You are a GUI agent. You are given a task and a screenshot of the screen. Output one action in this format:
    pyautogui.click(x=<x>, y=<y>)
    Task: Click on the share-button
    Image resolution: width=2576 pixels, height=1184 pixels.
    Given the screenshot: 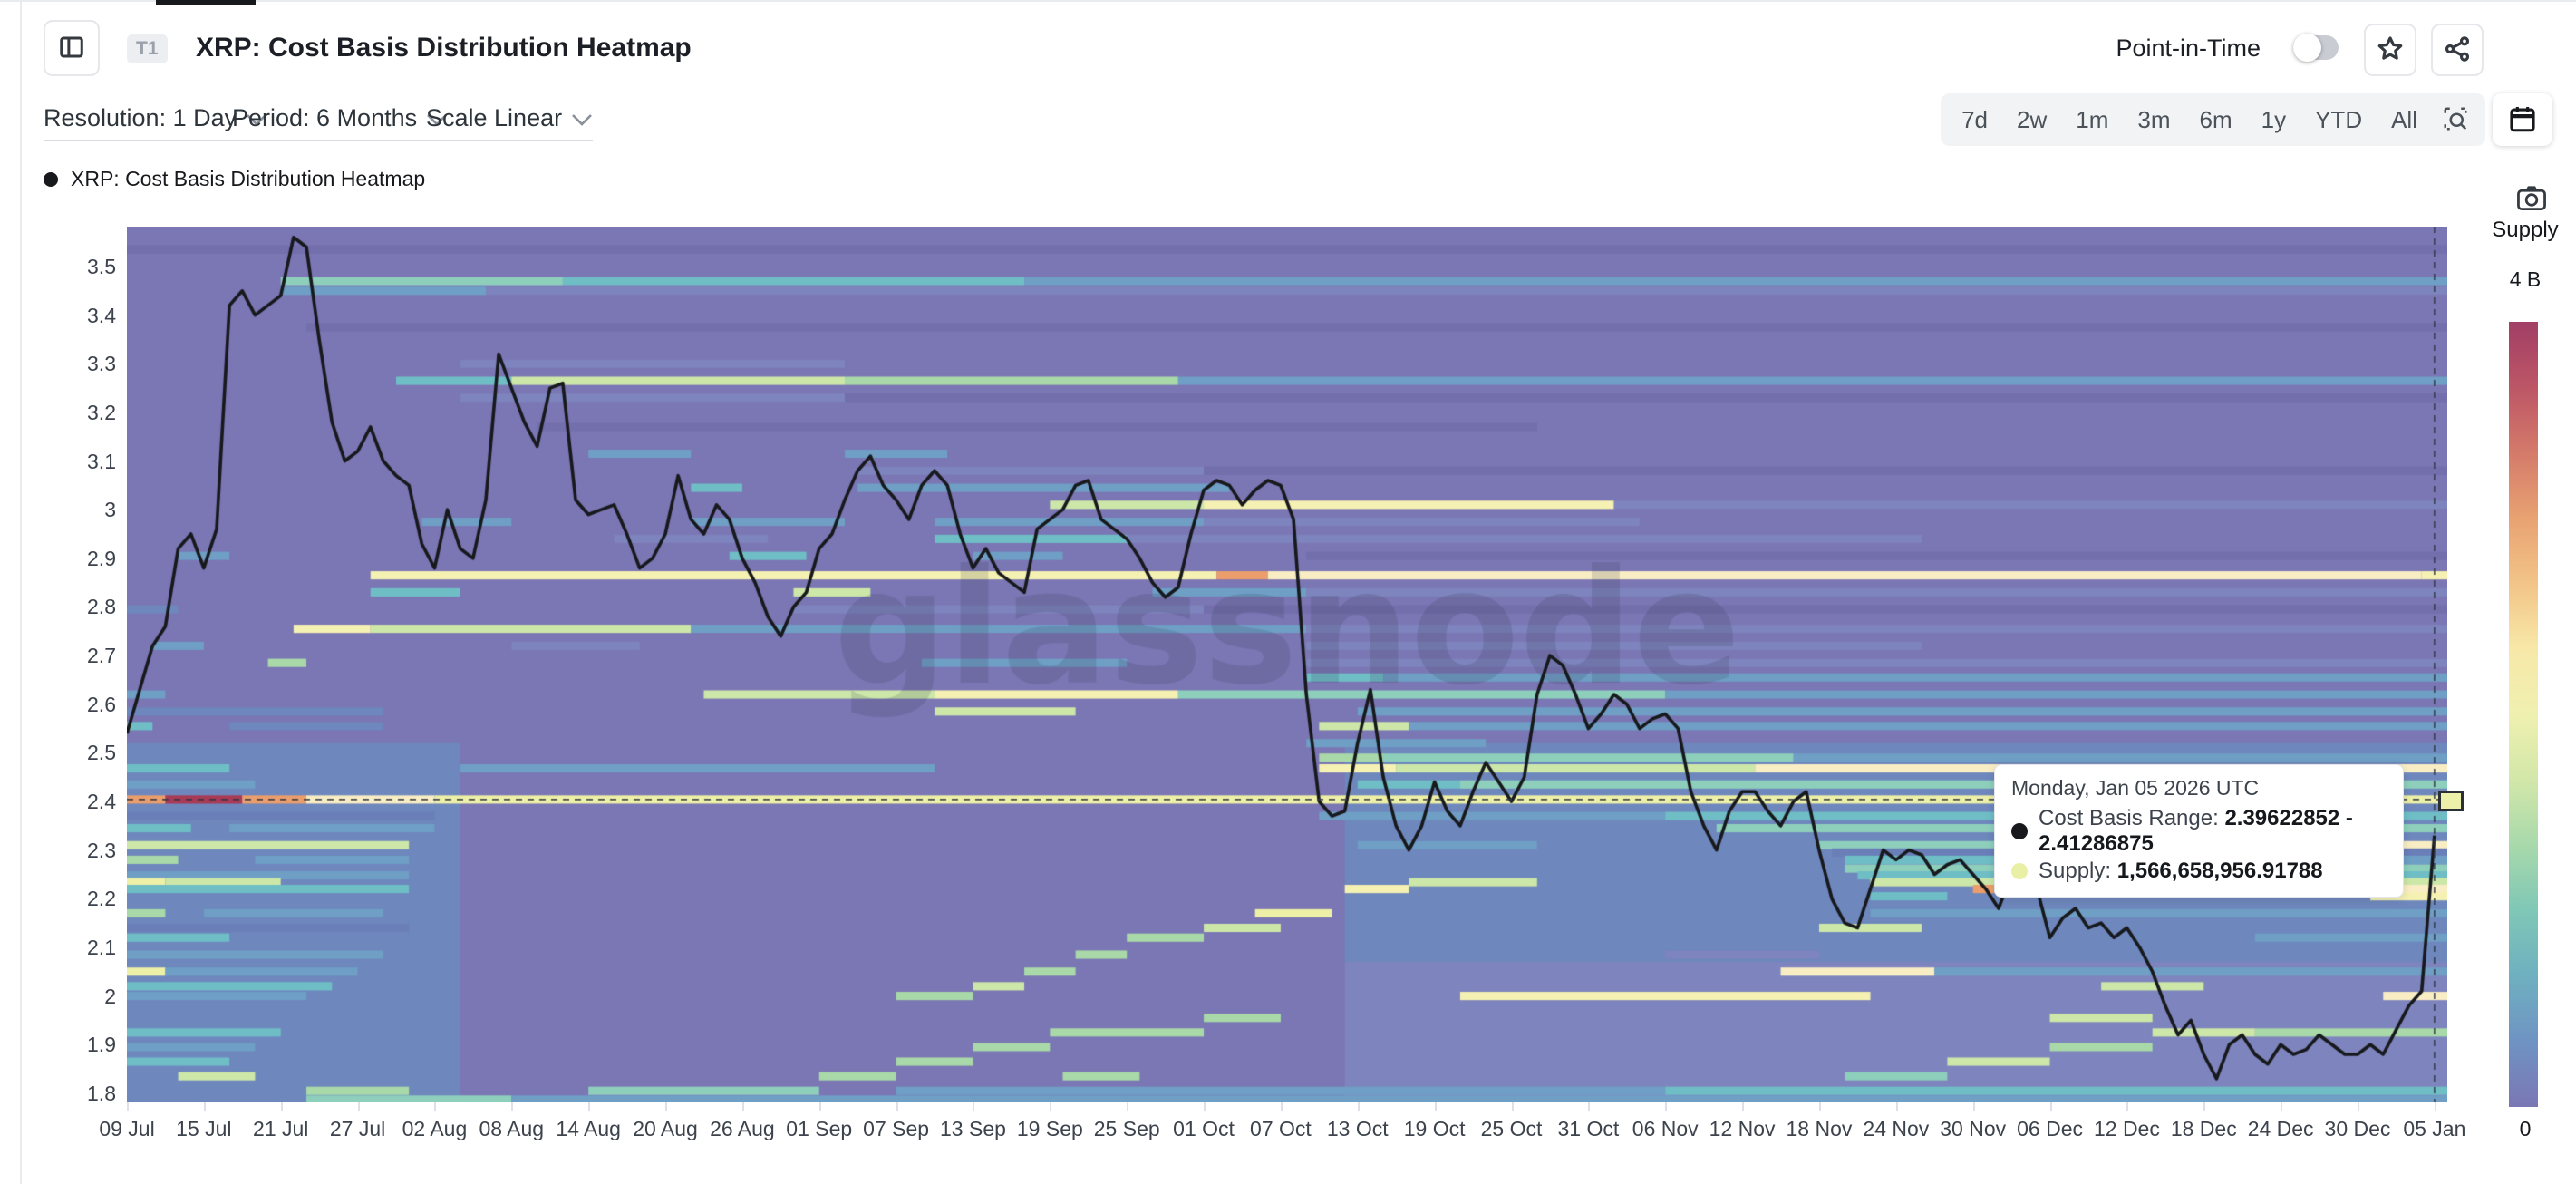 What is the action you would take?
    pyautogui.click(x=2457, y=50)
    